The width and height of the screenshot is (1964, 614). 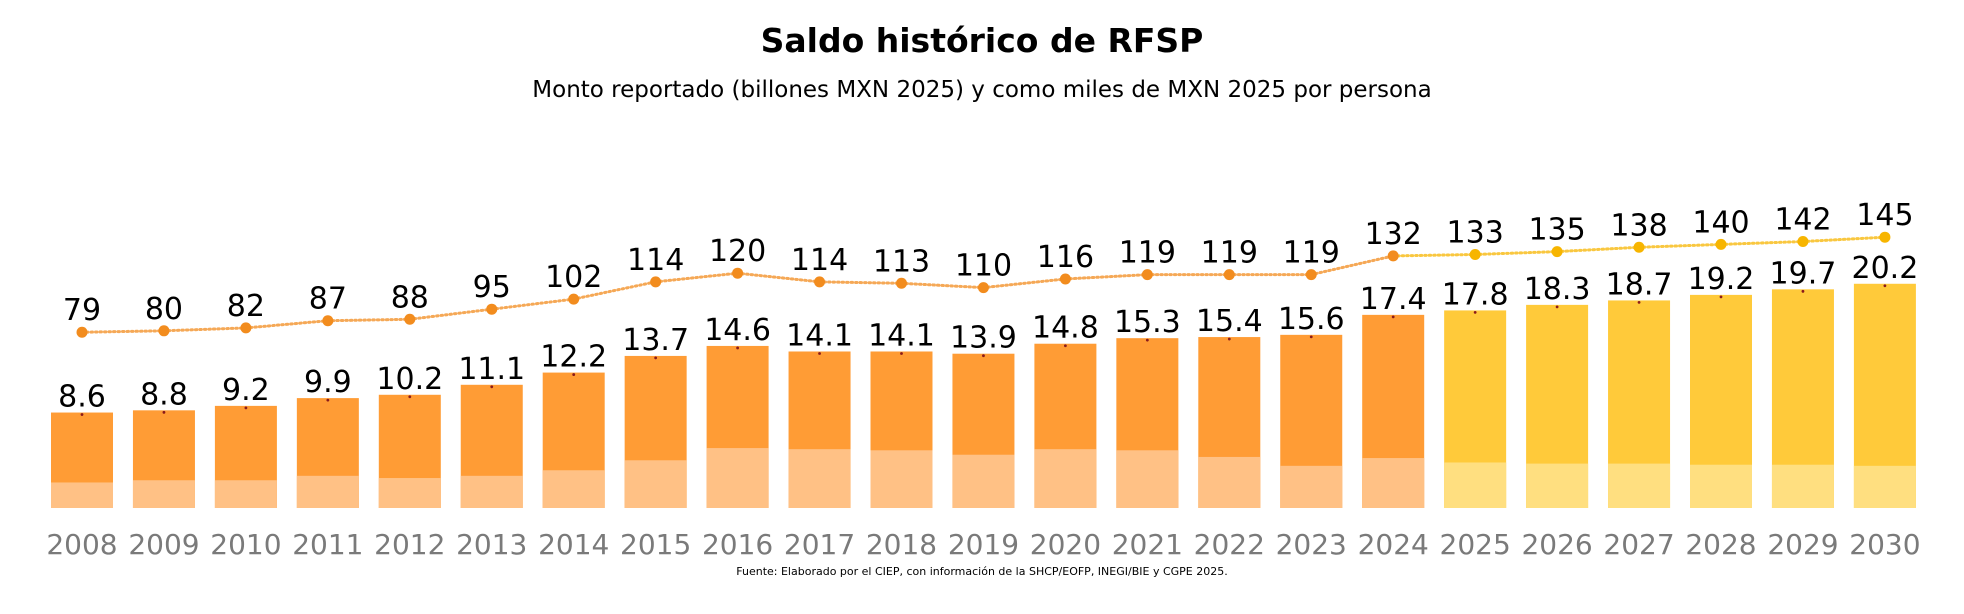 I want to click on bar-top-marker-2012, so click(x=410, y=397).